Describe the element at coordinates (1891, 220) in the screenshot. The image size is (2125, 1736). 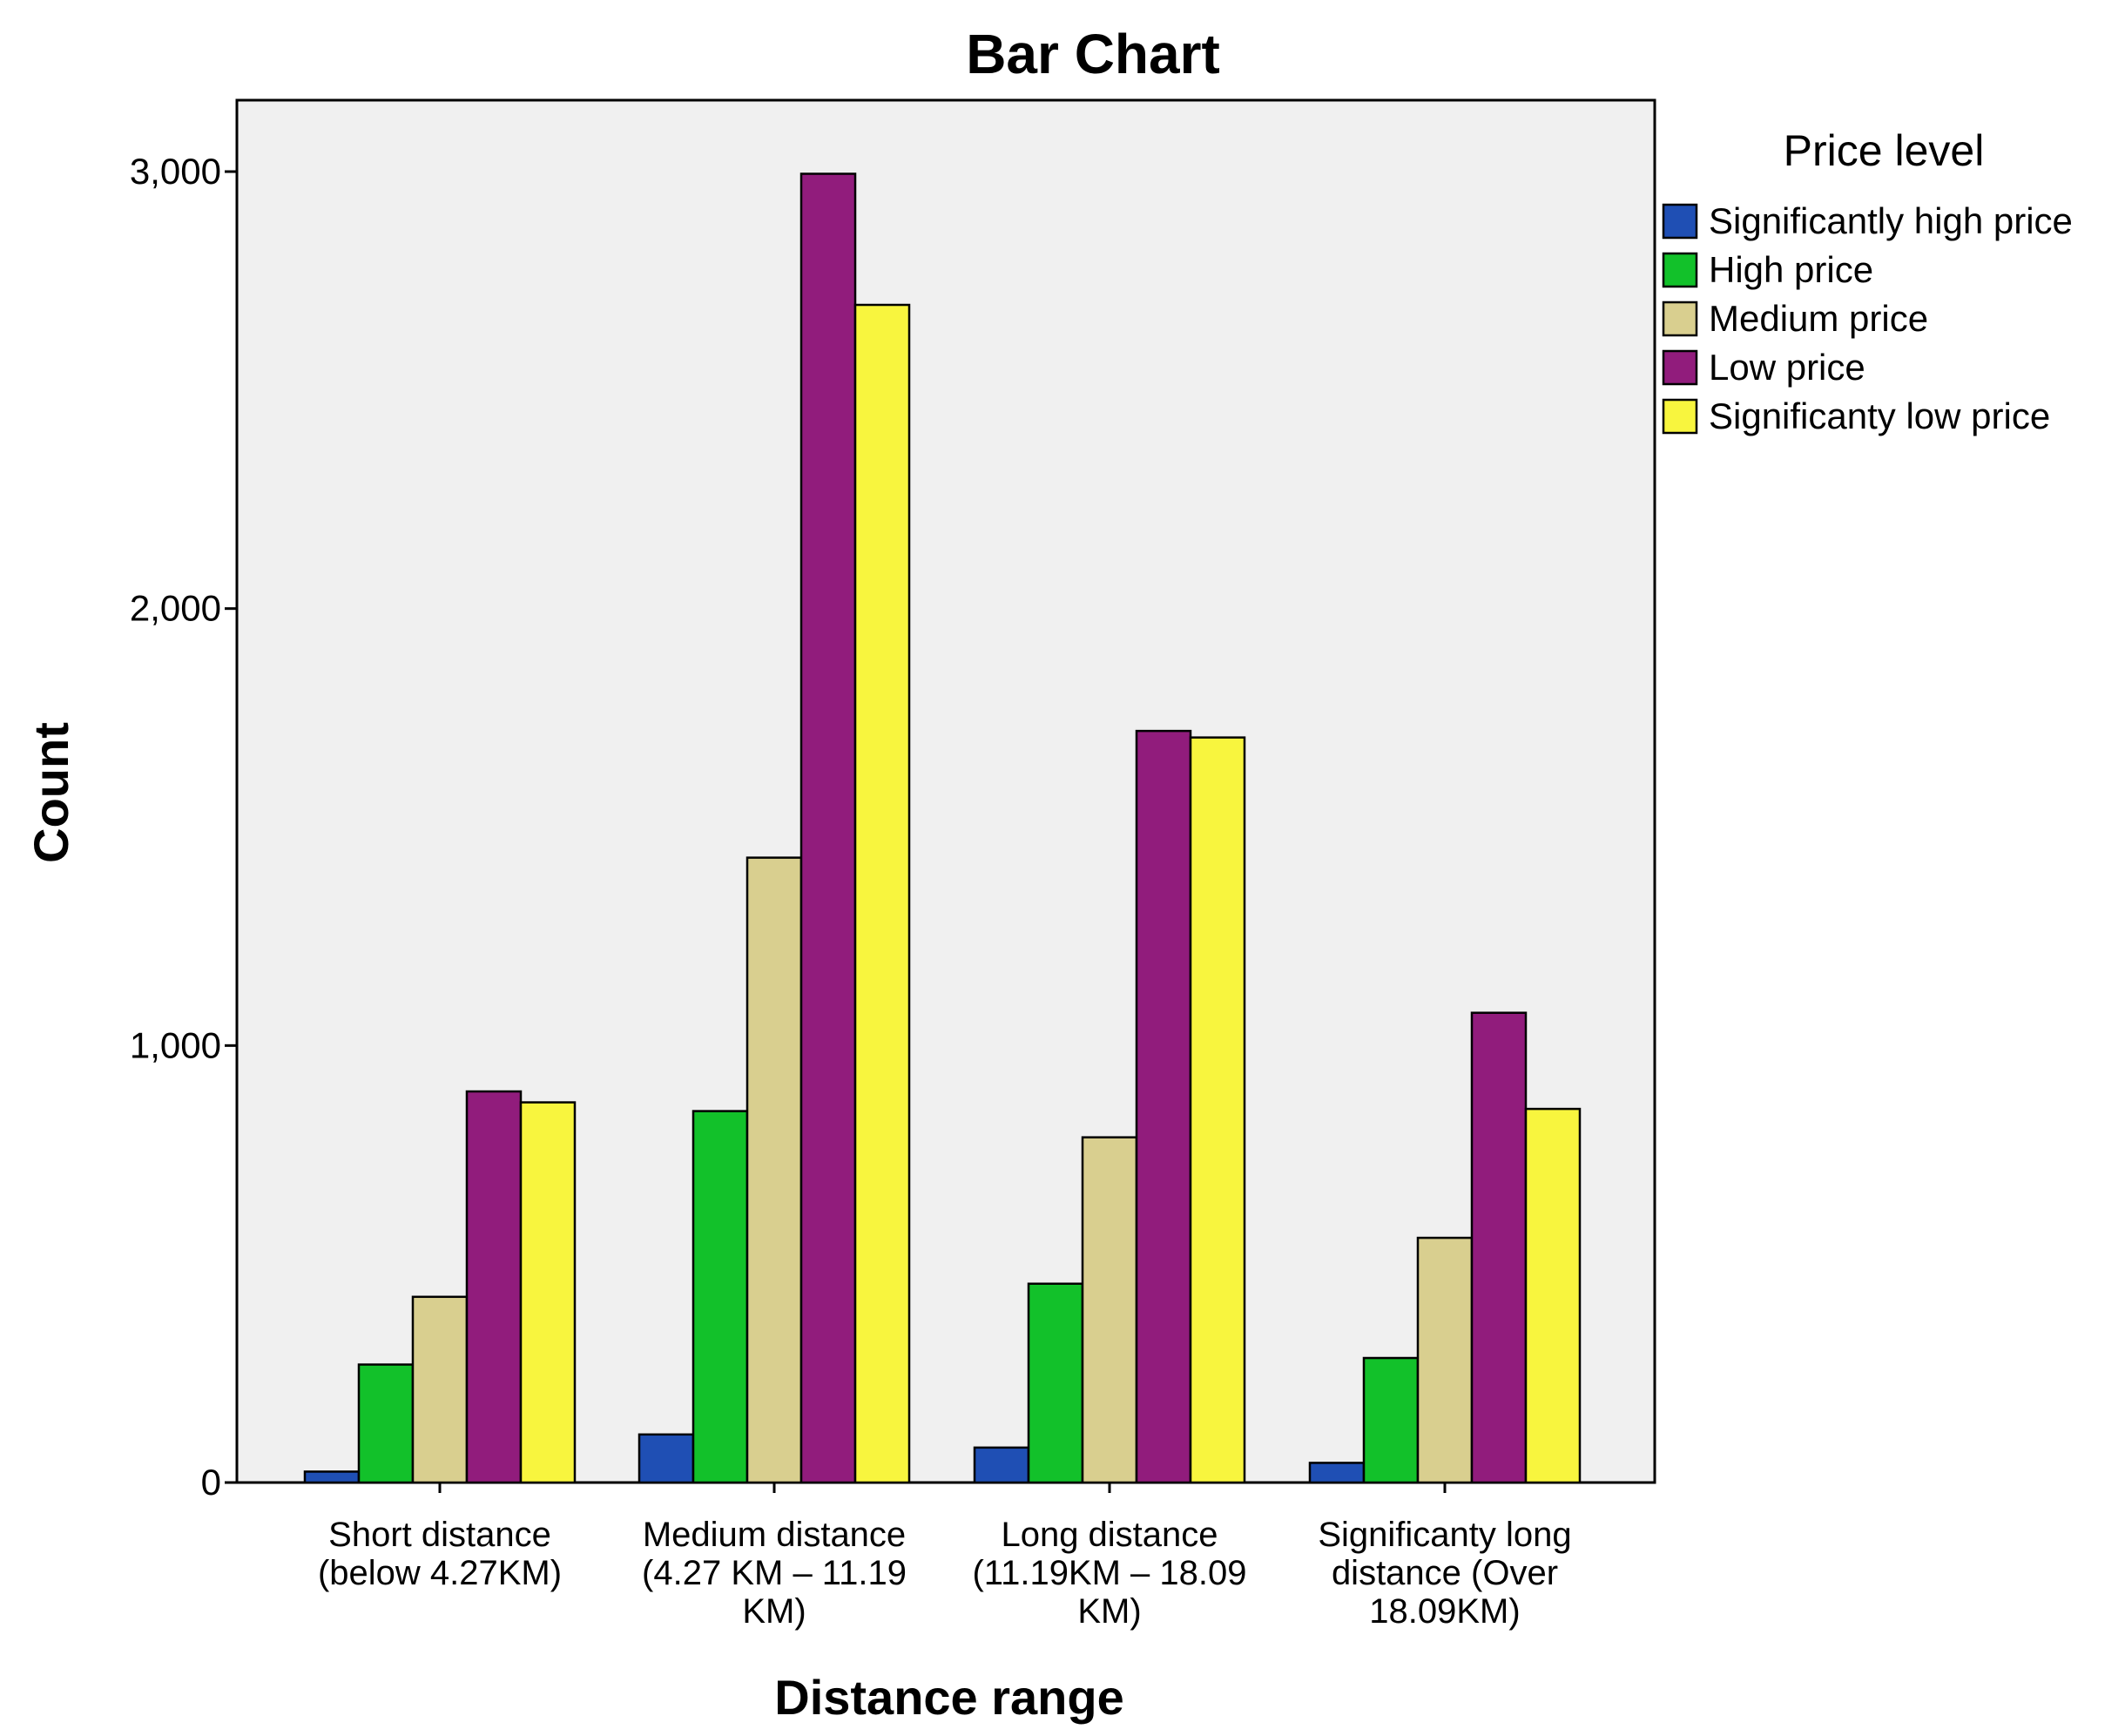
I see `legend-item-label: Significantly high price` at that location.